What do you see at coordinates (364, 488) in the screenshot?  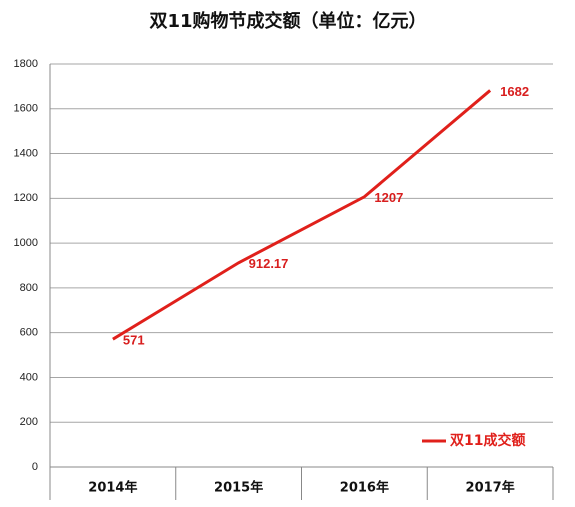 I see `x-tick-label: 2016年` at bounding box center [364, 488].